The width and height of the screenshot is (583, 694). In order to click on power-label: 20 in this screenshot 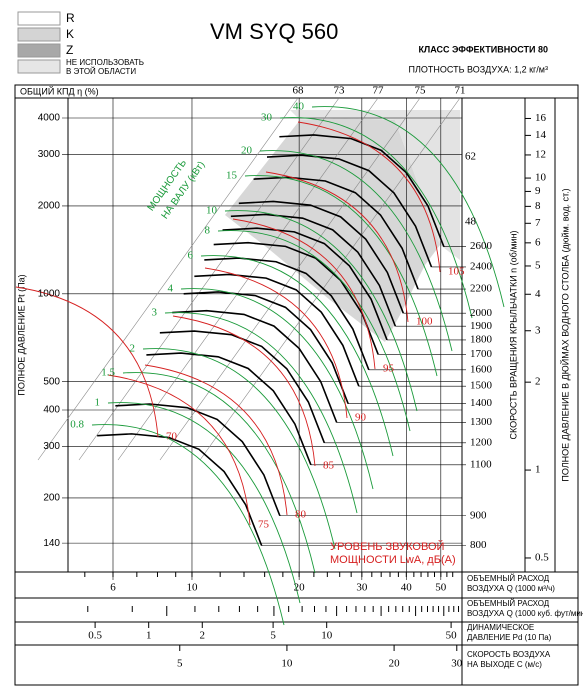, I will do `click(247, 151)`.